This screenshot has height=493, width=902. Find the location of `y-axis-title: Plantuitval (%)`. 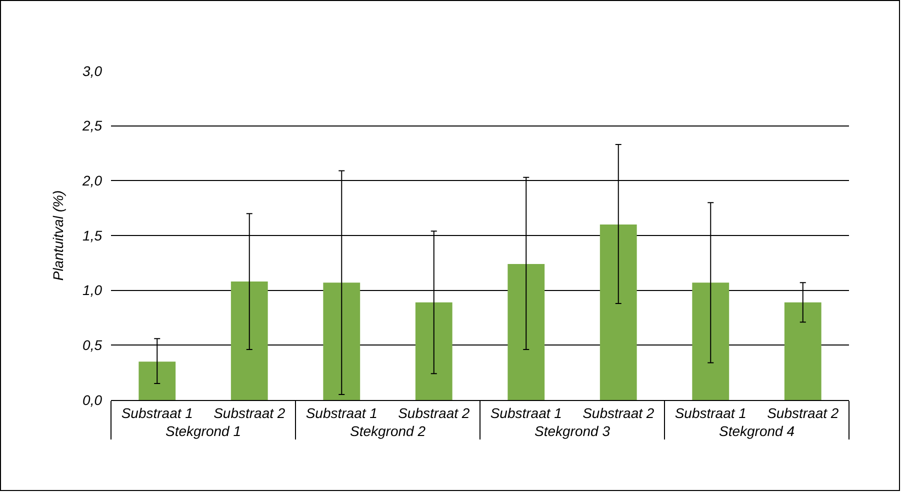

y-axis-title: Plantuitval (%) is located at coordinates (58, 235).